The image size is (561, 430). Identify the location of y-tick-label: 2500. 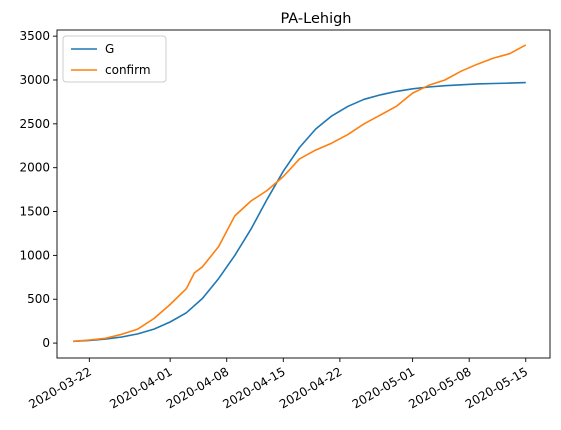
(34, 124).